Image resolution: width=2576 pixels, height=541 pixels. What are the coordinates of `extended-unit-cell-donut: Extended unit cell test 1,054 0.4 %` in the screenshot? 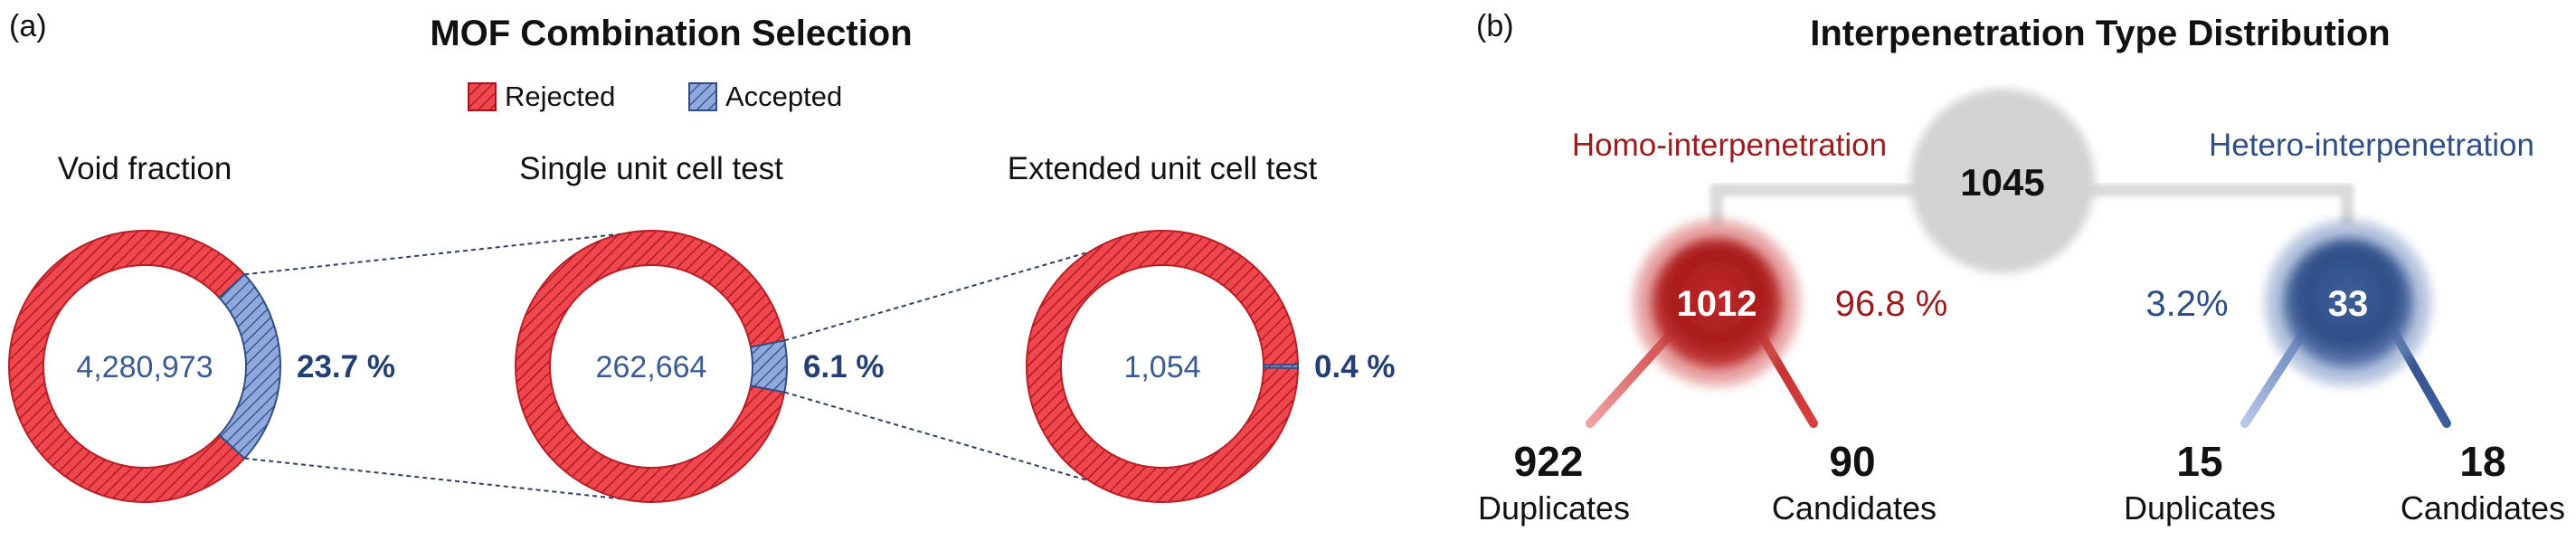 It's located at (1202, 327).